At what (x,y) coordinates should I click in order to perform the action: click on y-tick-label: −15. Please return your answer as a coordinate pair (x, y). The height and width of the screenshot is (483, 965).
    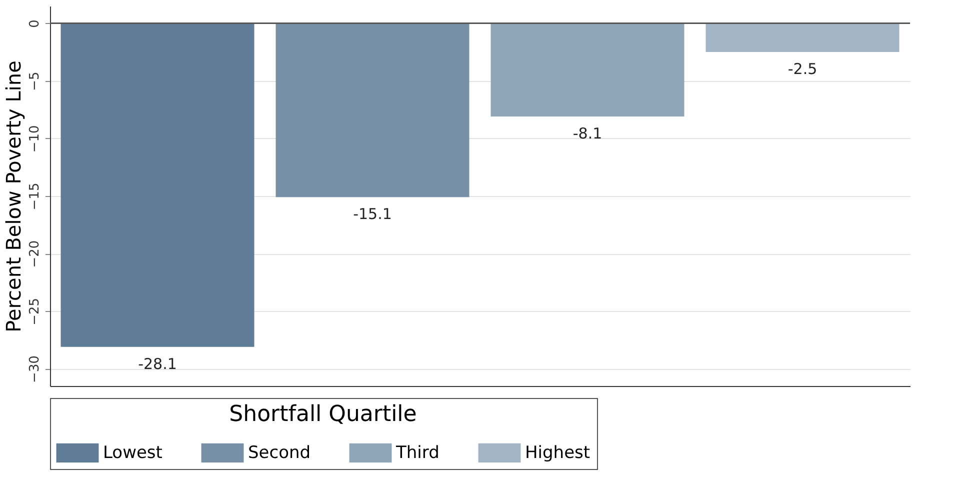
    Looking at the image, I should click on (35, 196).